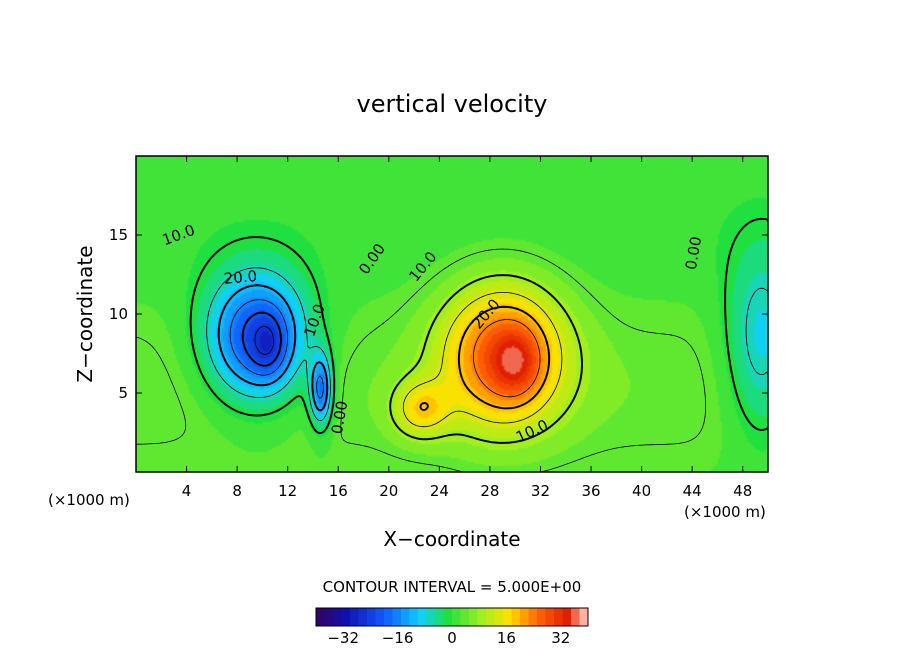 The height and width of the screenshot is (654, 904). What do you see at coordinates (237, 491) in the screenshot?
I see `x-tick-label-8: 8` at bounding box center [237, 491].